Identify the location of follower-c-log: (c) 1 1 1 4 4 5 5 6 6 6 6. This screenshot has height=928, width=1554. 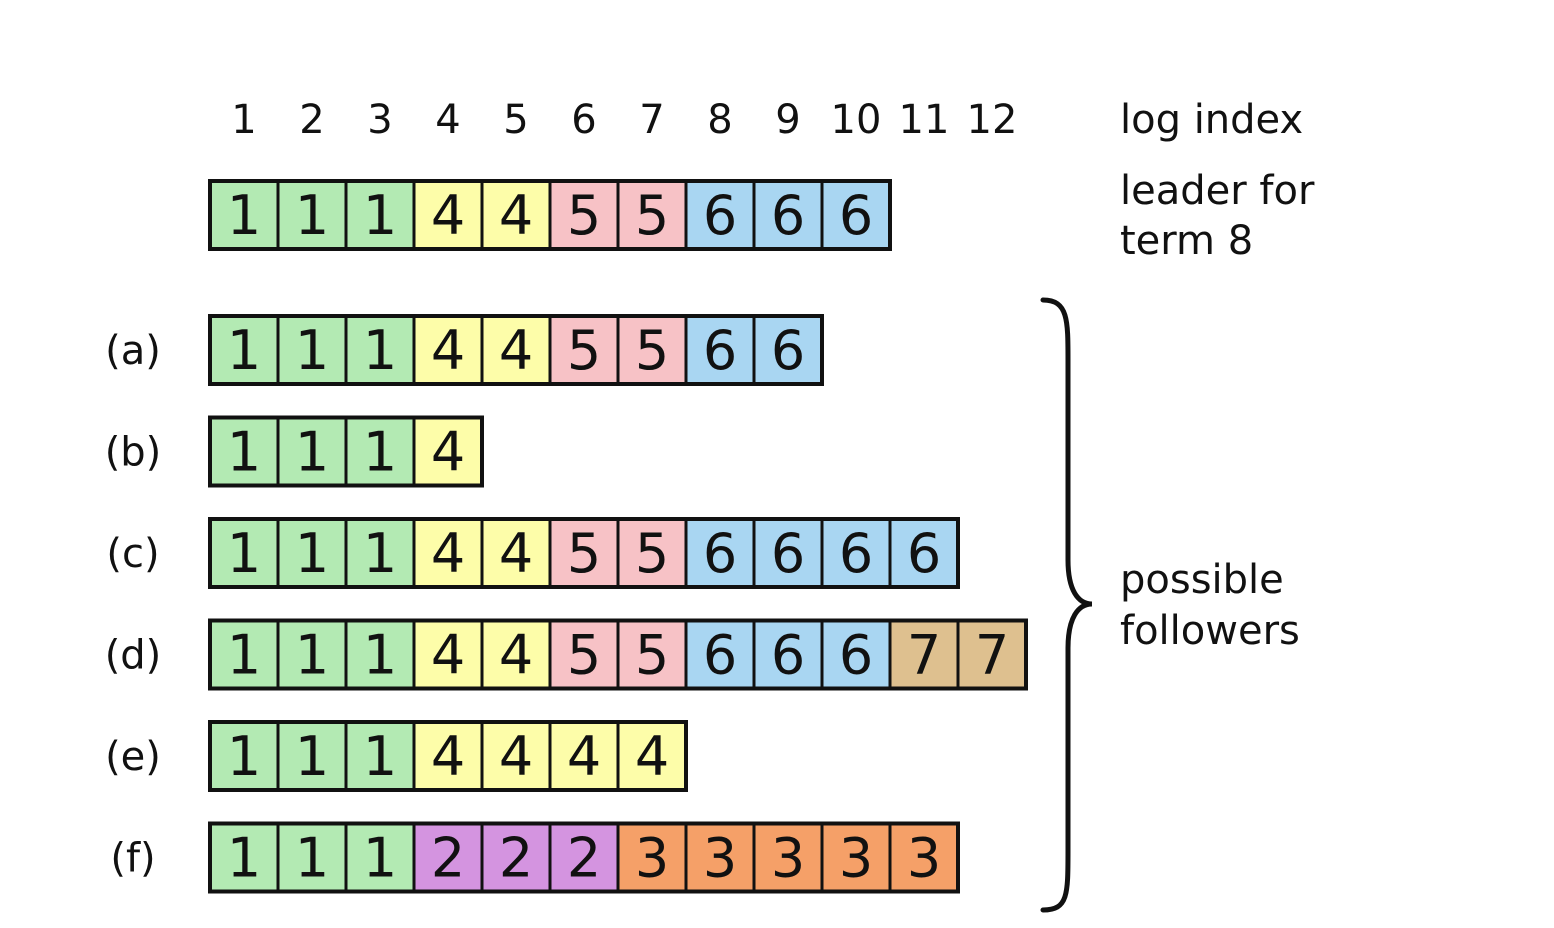
(533, 553).